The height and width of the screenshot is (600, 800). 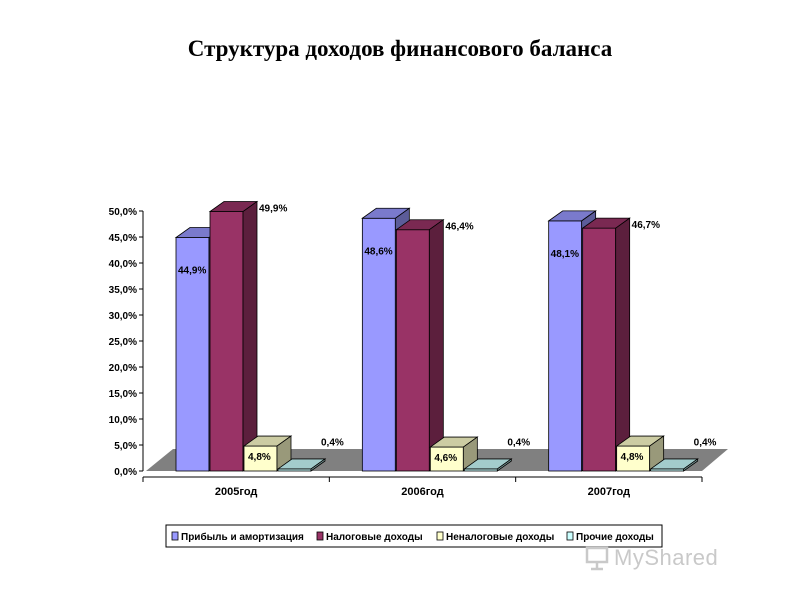 I want to click on legend-box, so click(x=414, y=536).